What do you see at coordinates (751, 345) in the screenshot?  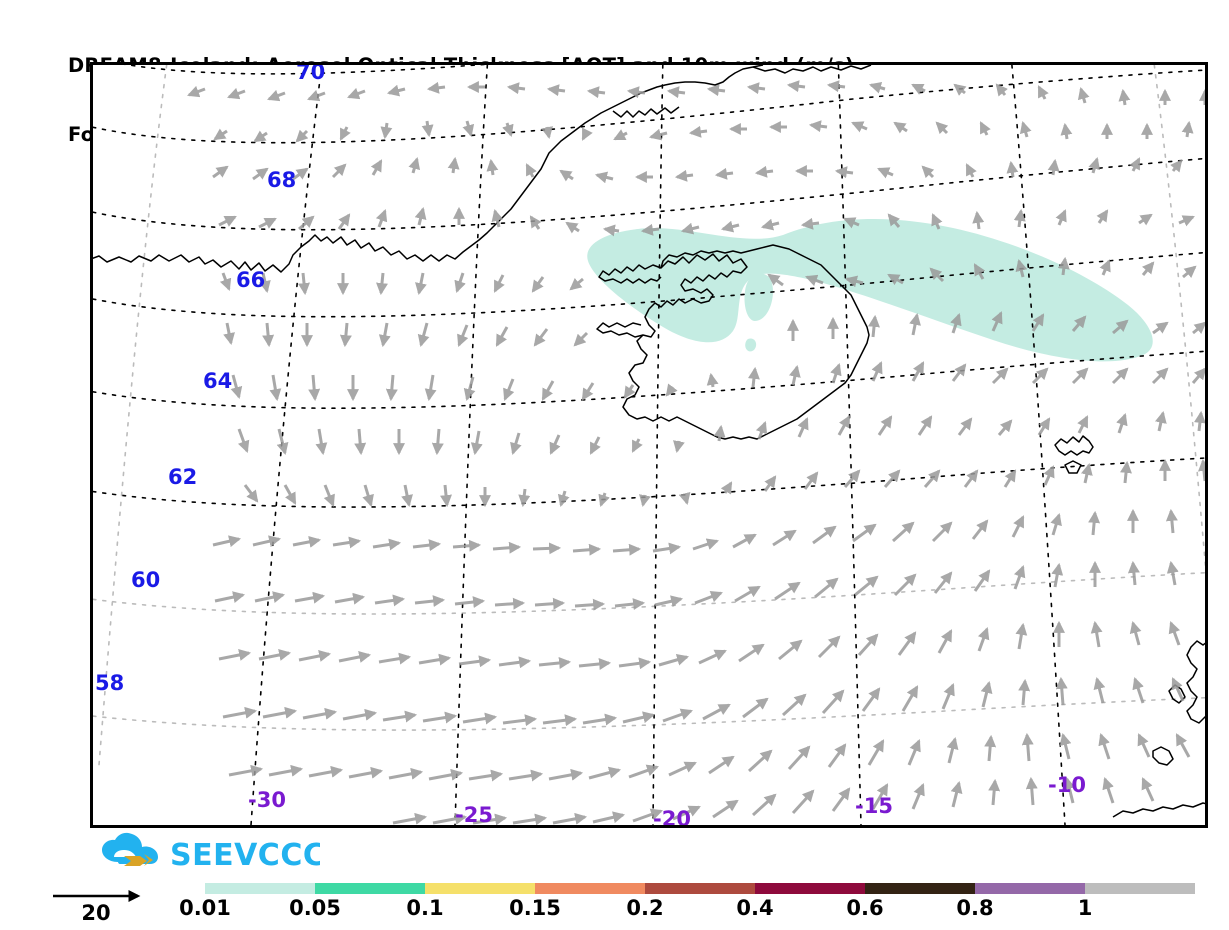 I see `aot-patch-small` at bounding box center [751, 345].